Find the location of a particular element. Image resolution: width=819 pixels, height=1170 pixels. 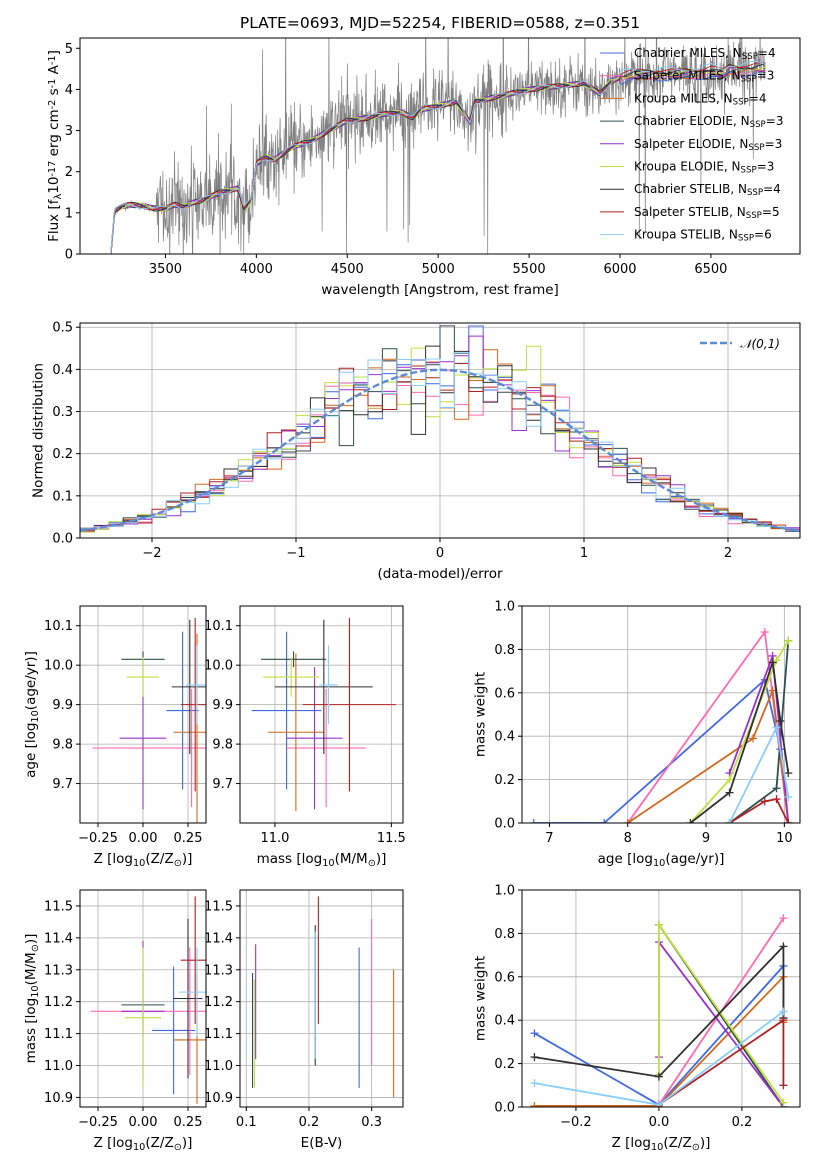

x-axis-label: wavelength [Angstrom, rest frame] is located at coordinates (440, 290).